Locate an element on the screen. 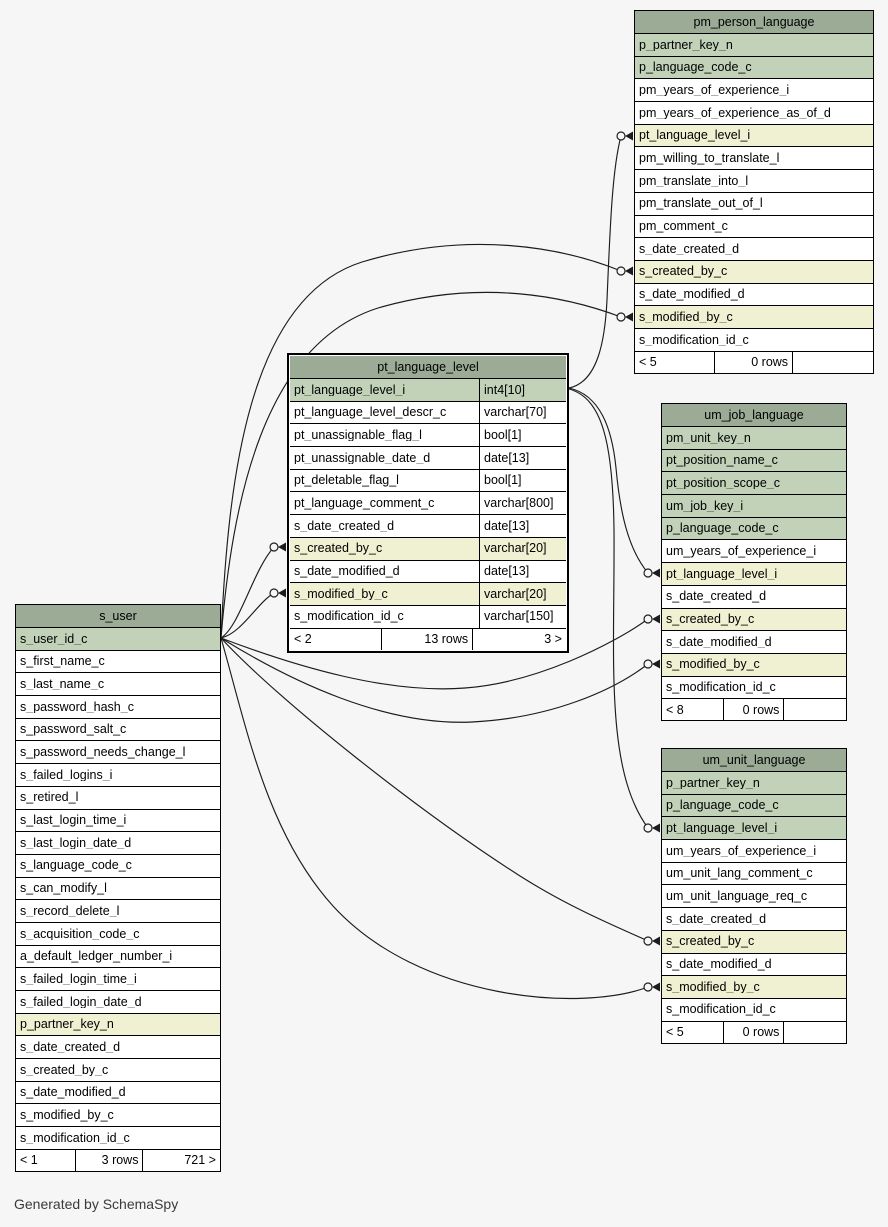 Image resolution: width=888 pixels, height=1227 pixels. column-row-s_failed_login_date_d: s_failed_login_date_d is located at coordinates (118, 1002).